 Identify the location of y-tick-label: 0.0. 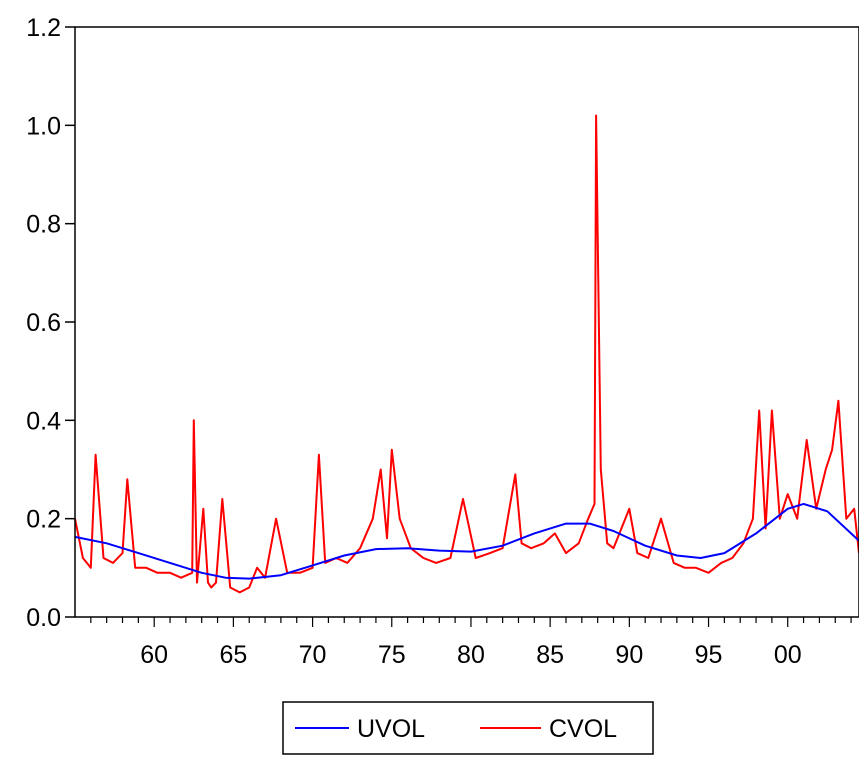
(43, 618).